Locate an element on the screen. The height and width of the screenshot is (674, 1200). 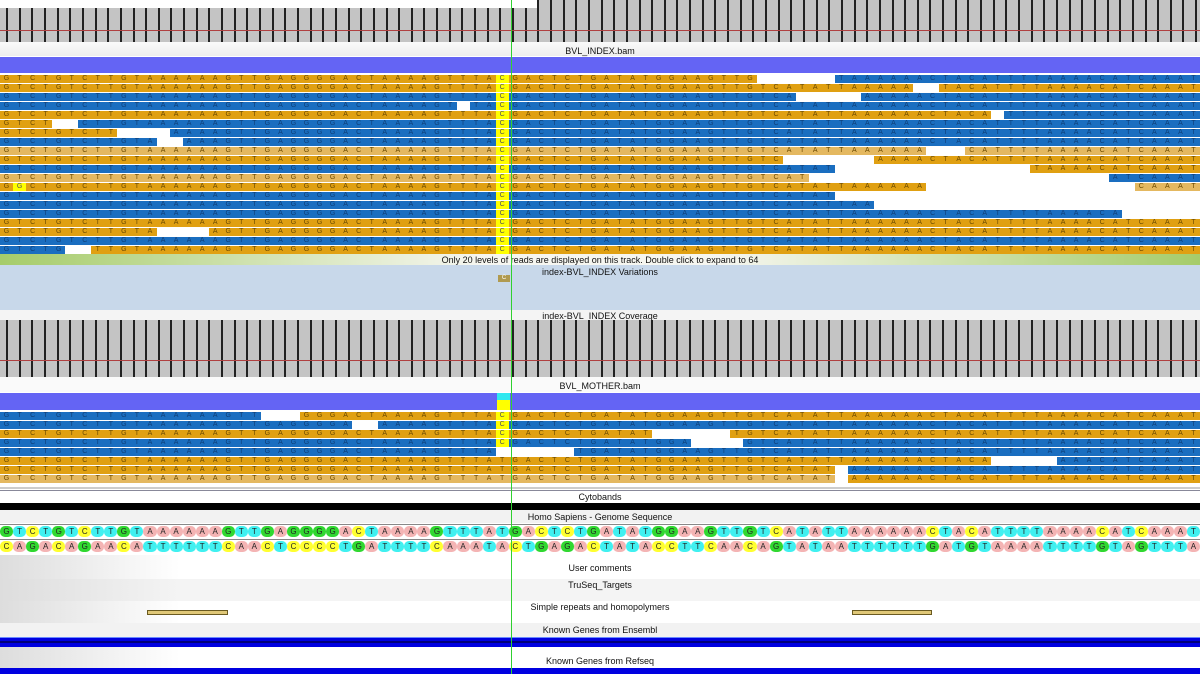
ensembl-gene-bar is located at coordinates (600, 642).